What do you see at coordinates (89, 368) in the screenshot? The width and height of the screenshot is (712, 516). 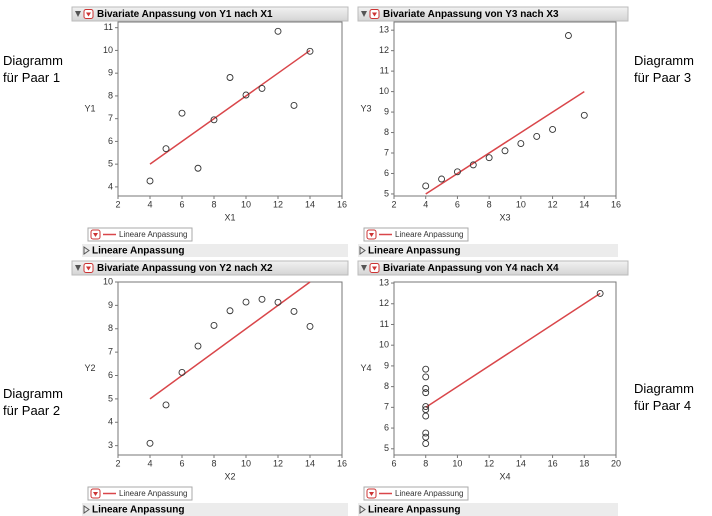 I see `y-axis-label: Y2` at bounding box center [89, 368].